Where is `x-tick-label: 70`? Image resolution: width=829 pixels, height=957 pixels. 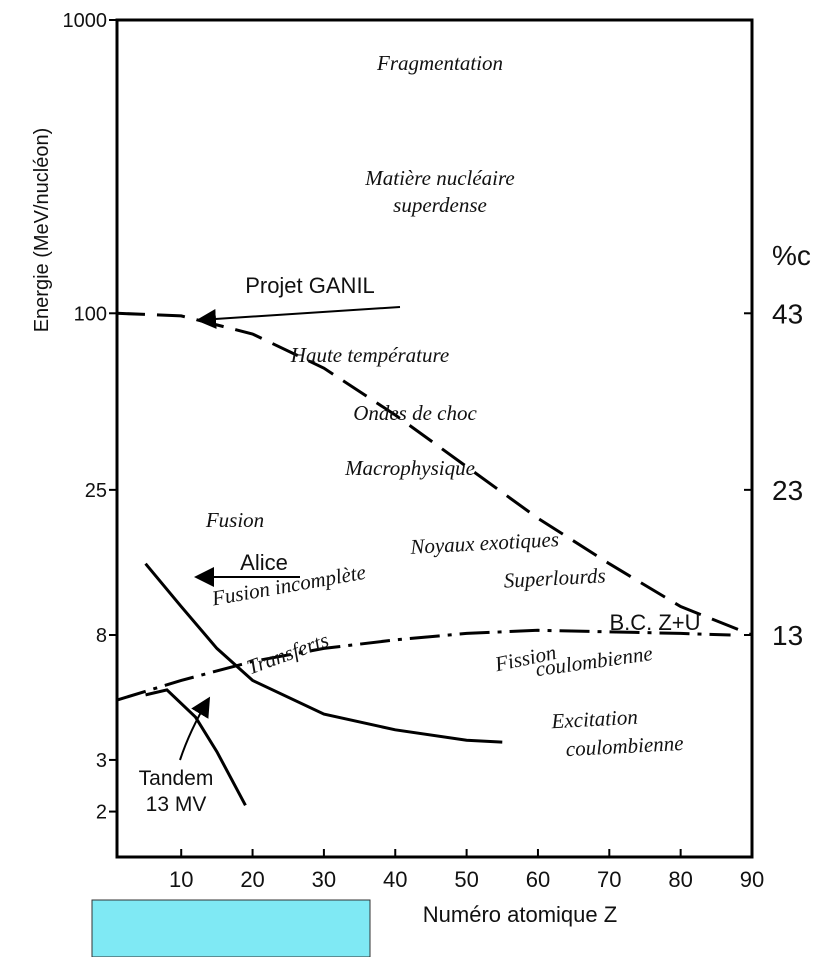 x-tick-label: 70 is located at coordinates (609, 879).